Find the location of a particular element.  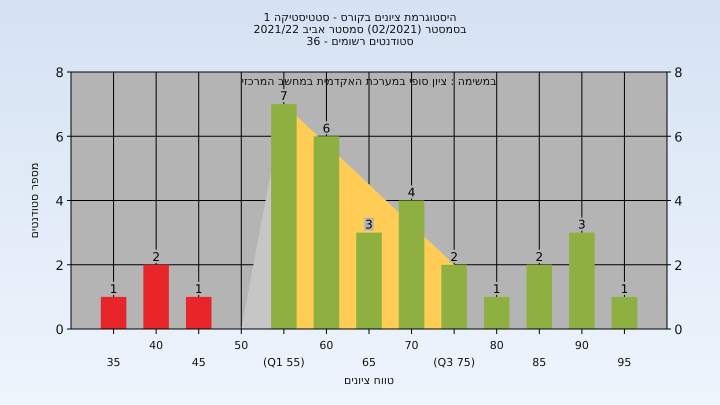

x-tick-label: 90 is located at coordinates (581, 345).